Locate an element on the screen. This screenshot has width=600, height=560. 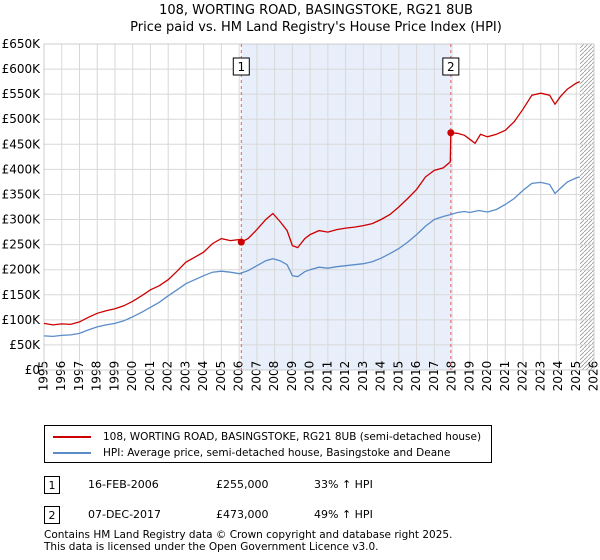
x-tick-label: 1998 is located at coordinates (97, 376).